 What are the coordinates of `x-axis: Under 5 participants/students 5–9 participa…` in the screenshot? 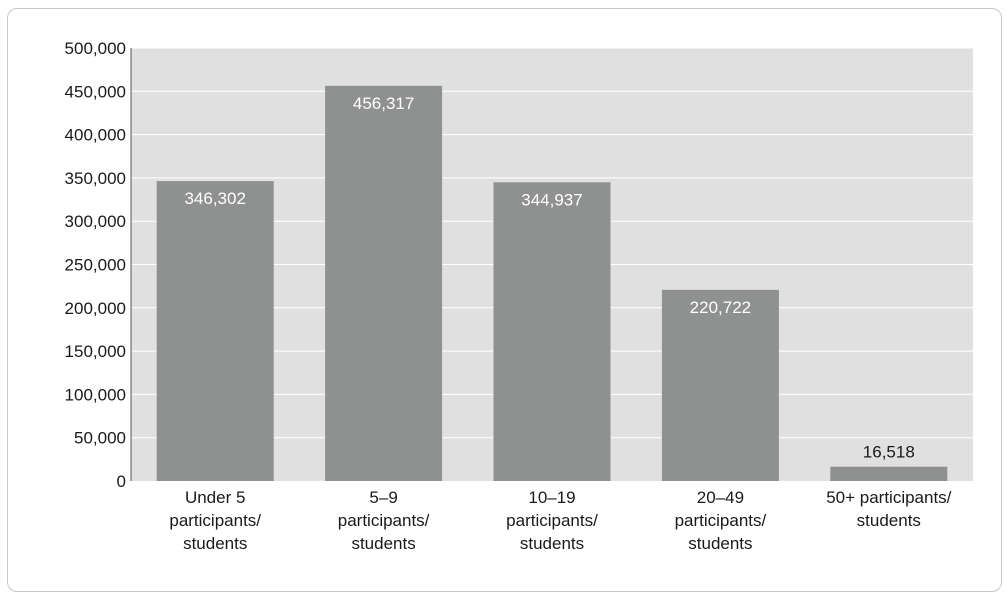 It's located at (560, 520).